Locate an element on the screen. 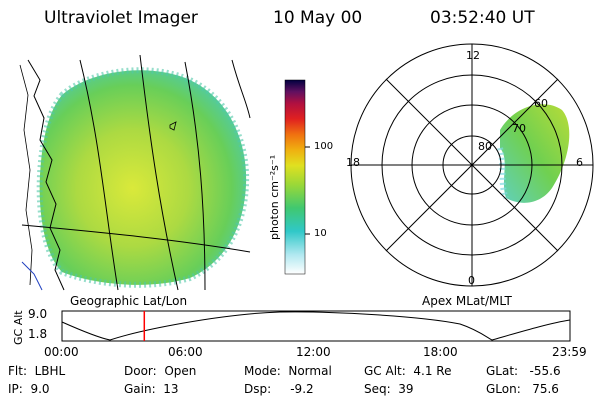  info-door: Door: Open is located at coordinates (160, 371).